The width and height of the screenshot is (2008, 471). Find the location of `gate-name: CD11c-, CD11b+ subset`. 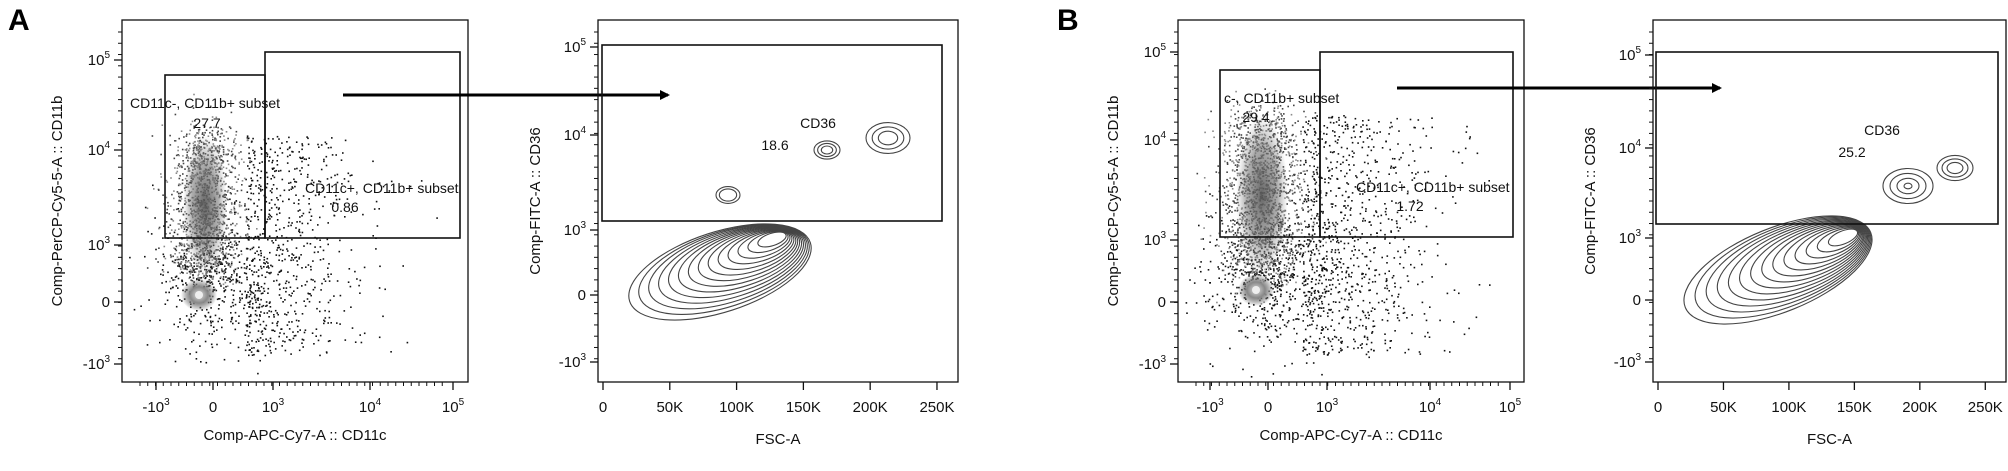

gate-name: CD11c-, CD11b+ subset is located at coordinates (205, 103).